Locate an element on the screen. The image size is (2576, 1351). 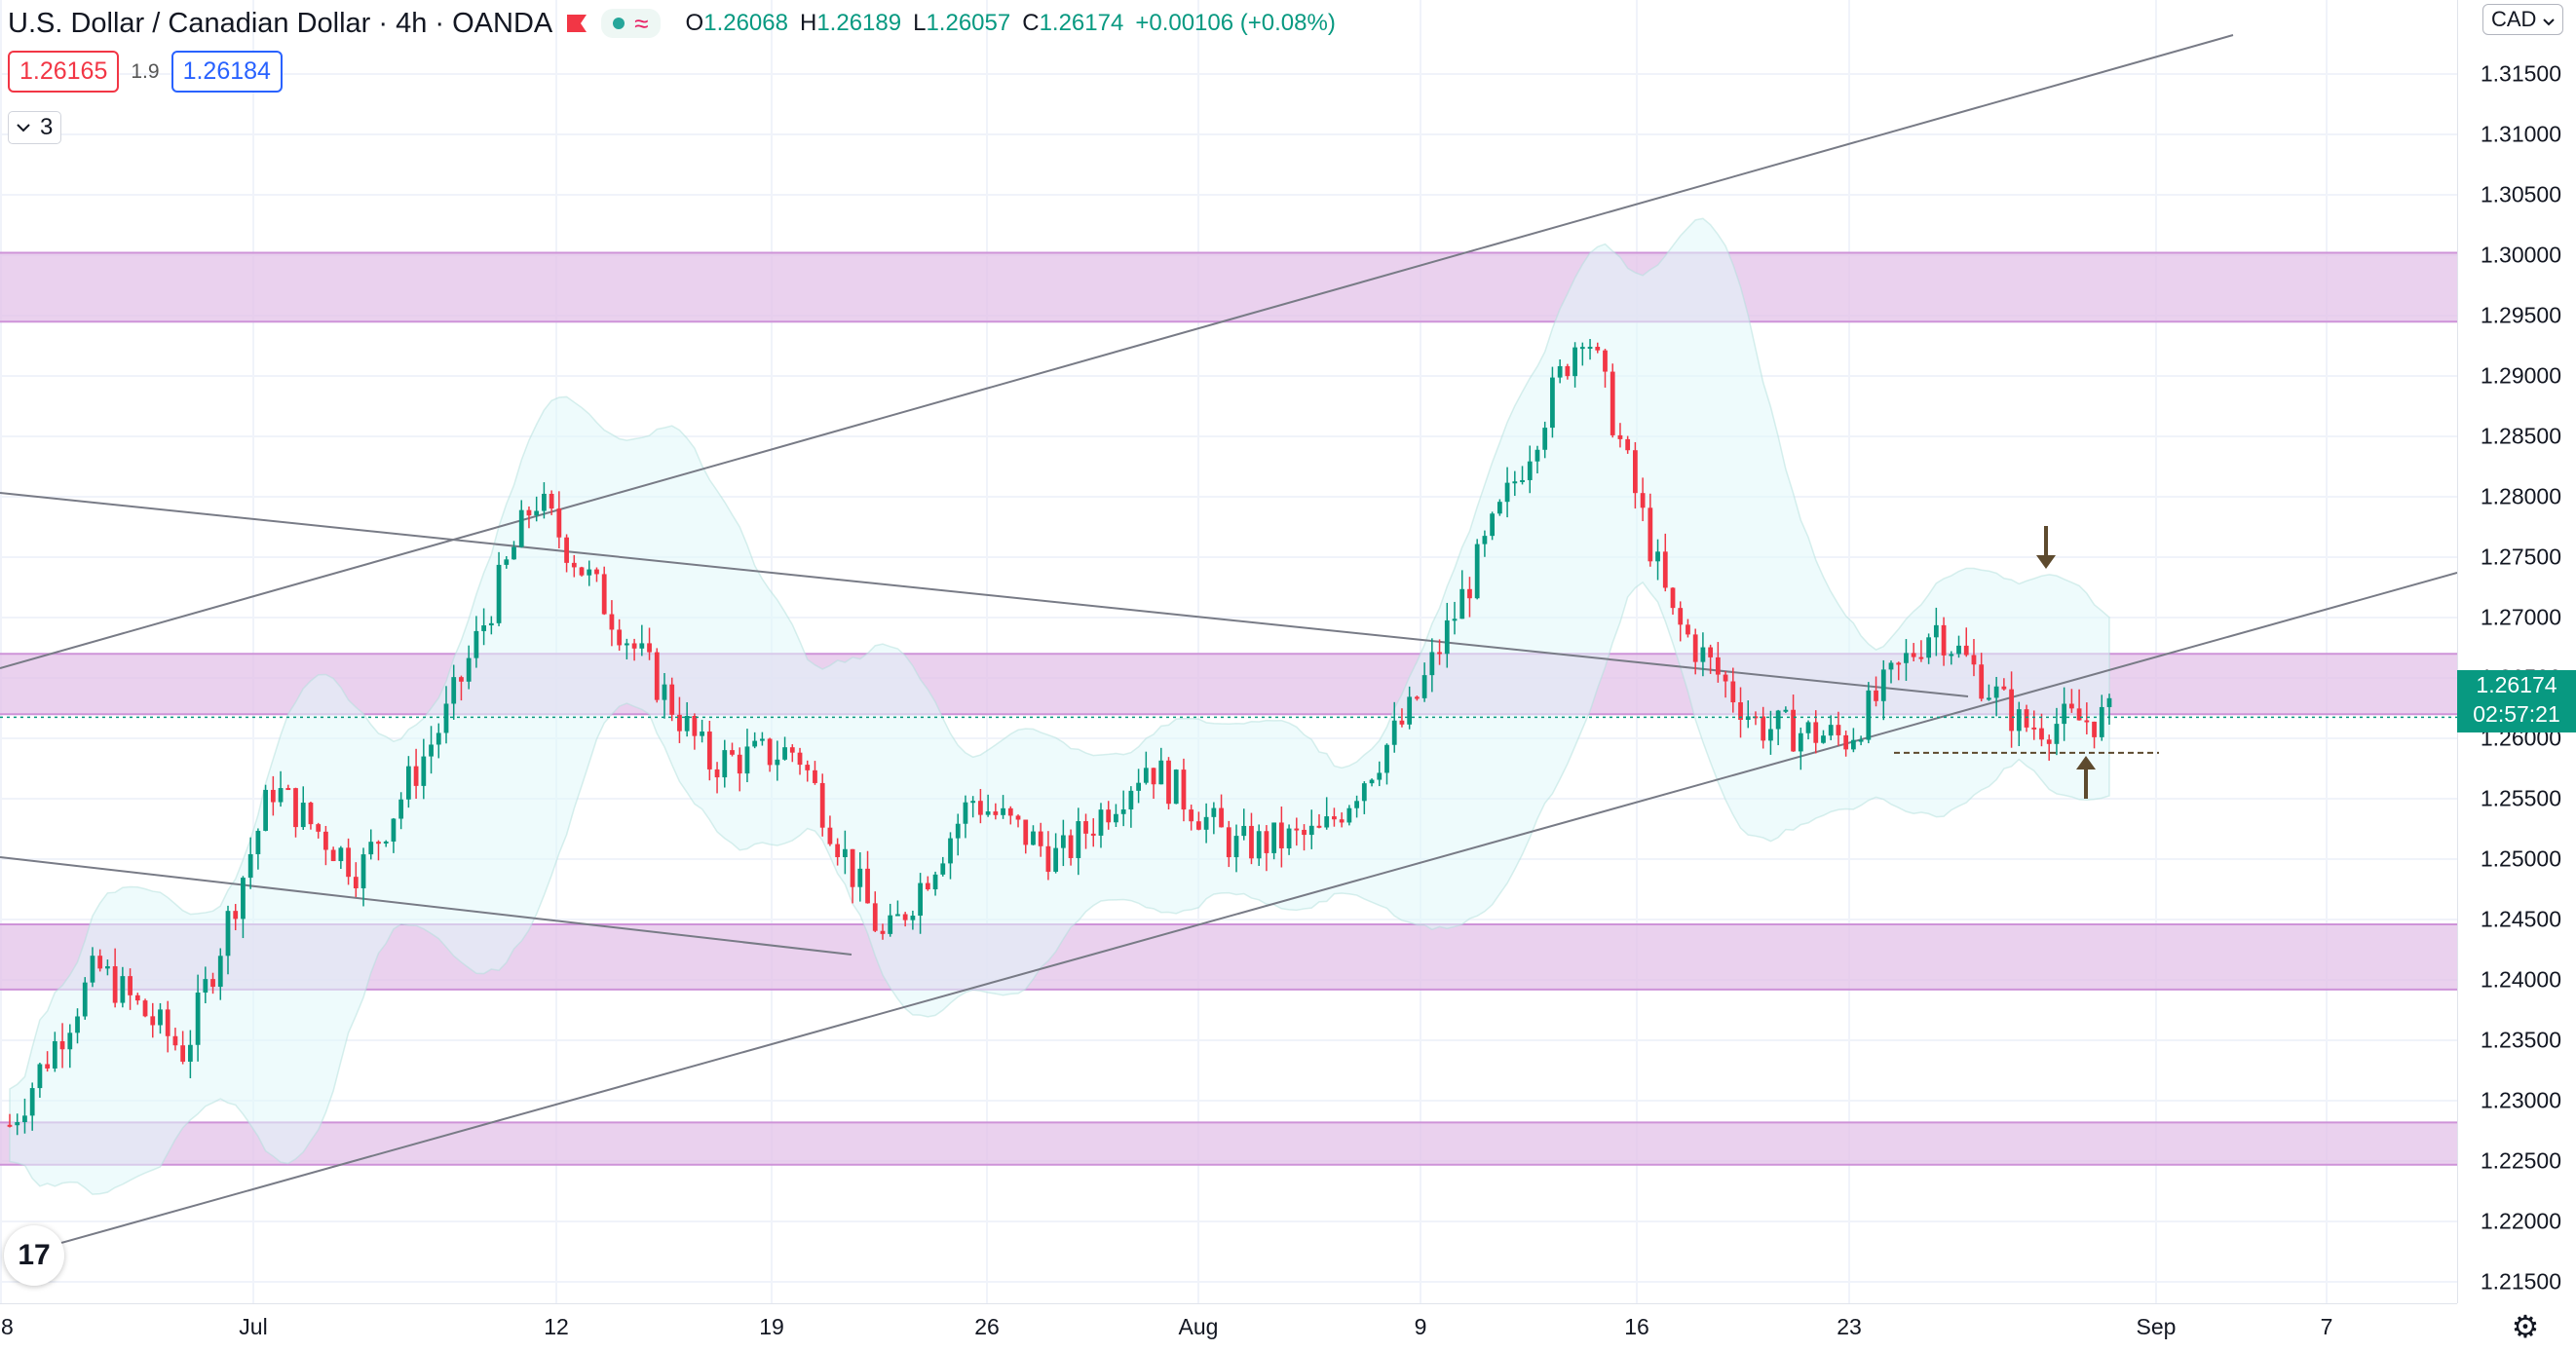
down-arrow-icon is located at coordinates (2046, 562).